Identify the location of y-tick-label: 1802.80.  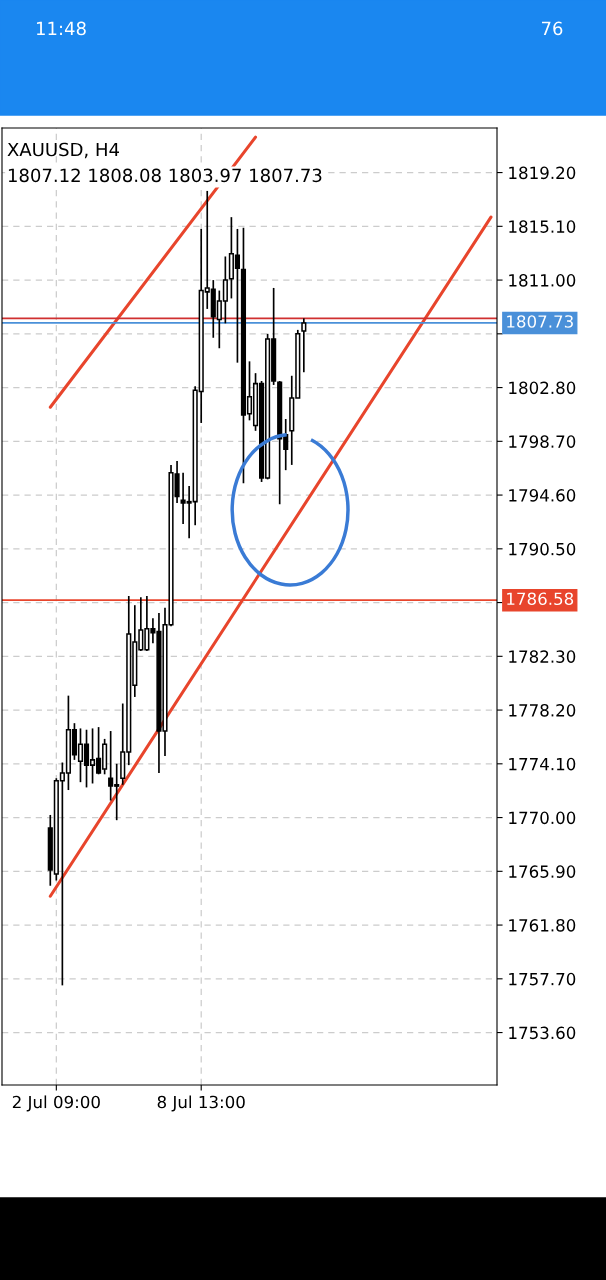
(542, 388).